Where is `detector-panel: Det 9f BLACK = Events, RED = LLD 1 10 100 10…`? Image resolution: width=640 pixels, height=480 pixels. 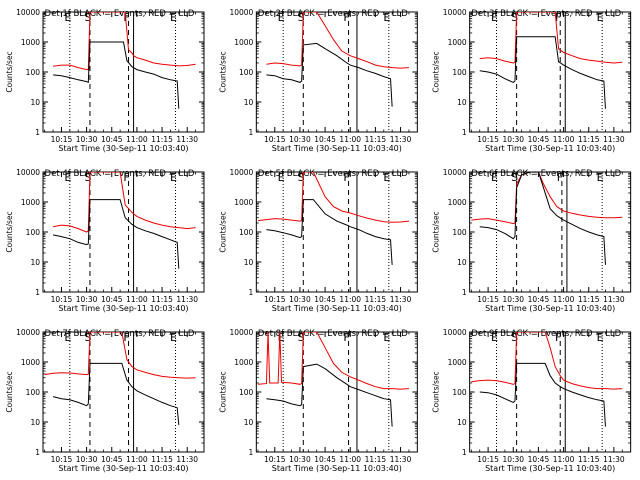
detector-panel: Det 9f BLACK = Events, RED = LLD 1 10 100 10… is located at coordinates (532, 400).